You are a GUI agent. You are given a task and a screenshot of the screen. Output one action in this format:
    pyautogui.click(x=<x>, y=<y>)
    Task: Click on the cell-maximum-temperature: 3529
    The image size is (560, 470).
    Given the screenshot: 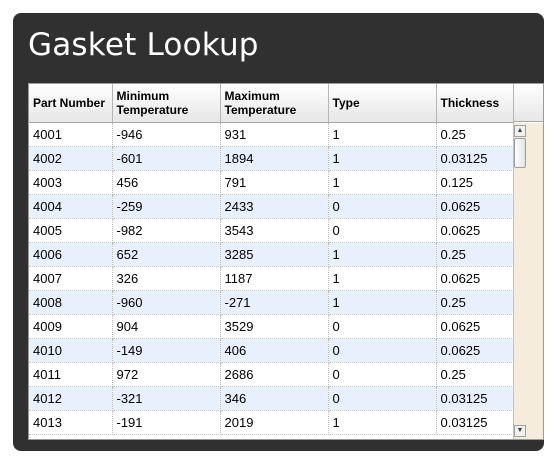 What is the action you would take?
    pyautogui.click(x=274, y=326)
    